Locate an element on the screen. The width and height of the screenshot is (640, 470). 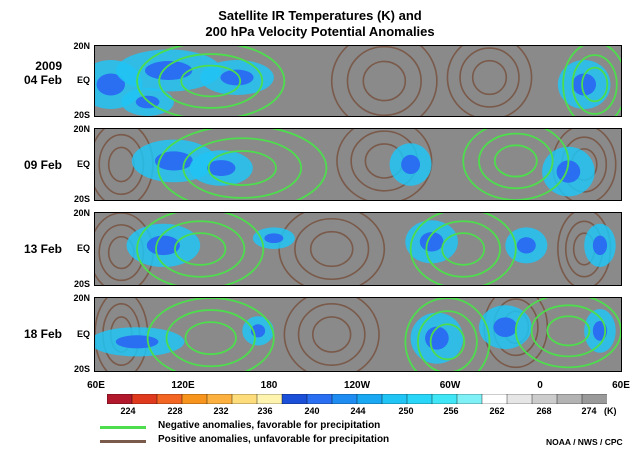
panel-date-label: 18 Feb is located at coordinates (42, 334).